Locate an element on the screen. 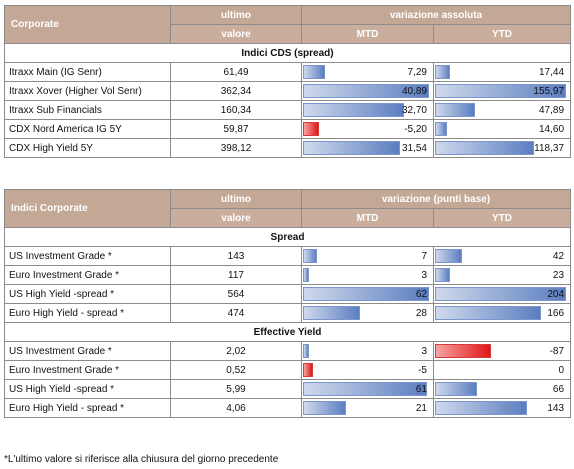 This screenshot has width=574, height=469. table-row: US Investment Grade * 2,02 3 -87 is located at coordinates (288, 351).